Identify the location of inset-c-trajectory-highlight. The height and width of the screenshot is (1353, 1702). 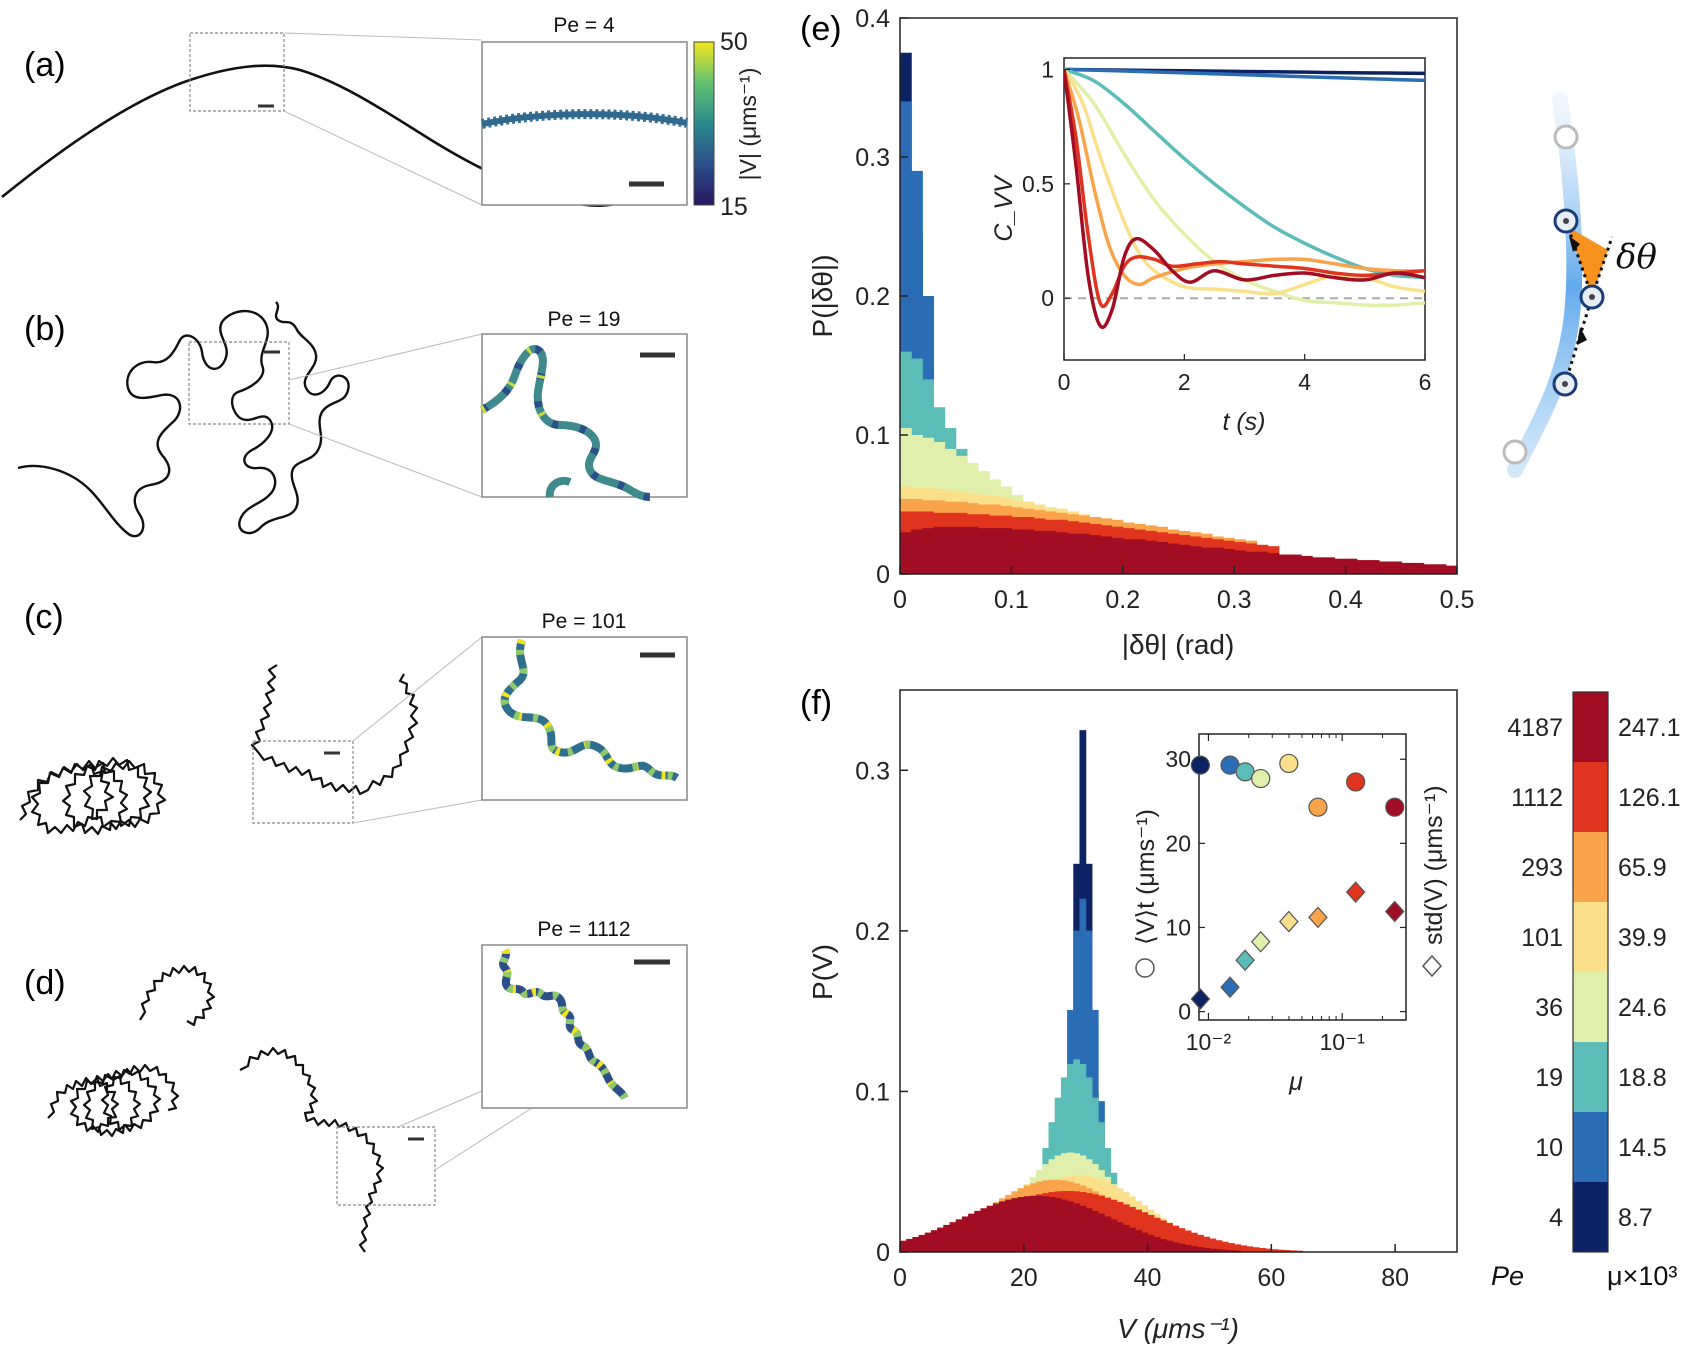
(590, 710).